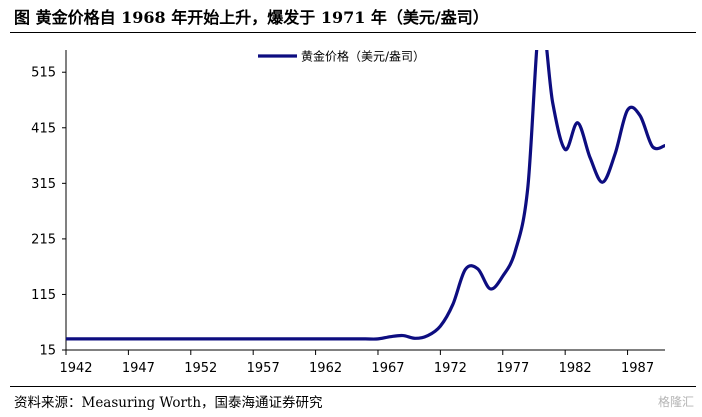 Image resolution: width=702 pixels, height=417 pixels. Describe the element at coordinates (47, 351) in the screenshot. I see `y-tick-label: 15` at that location.